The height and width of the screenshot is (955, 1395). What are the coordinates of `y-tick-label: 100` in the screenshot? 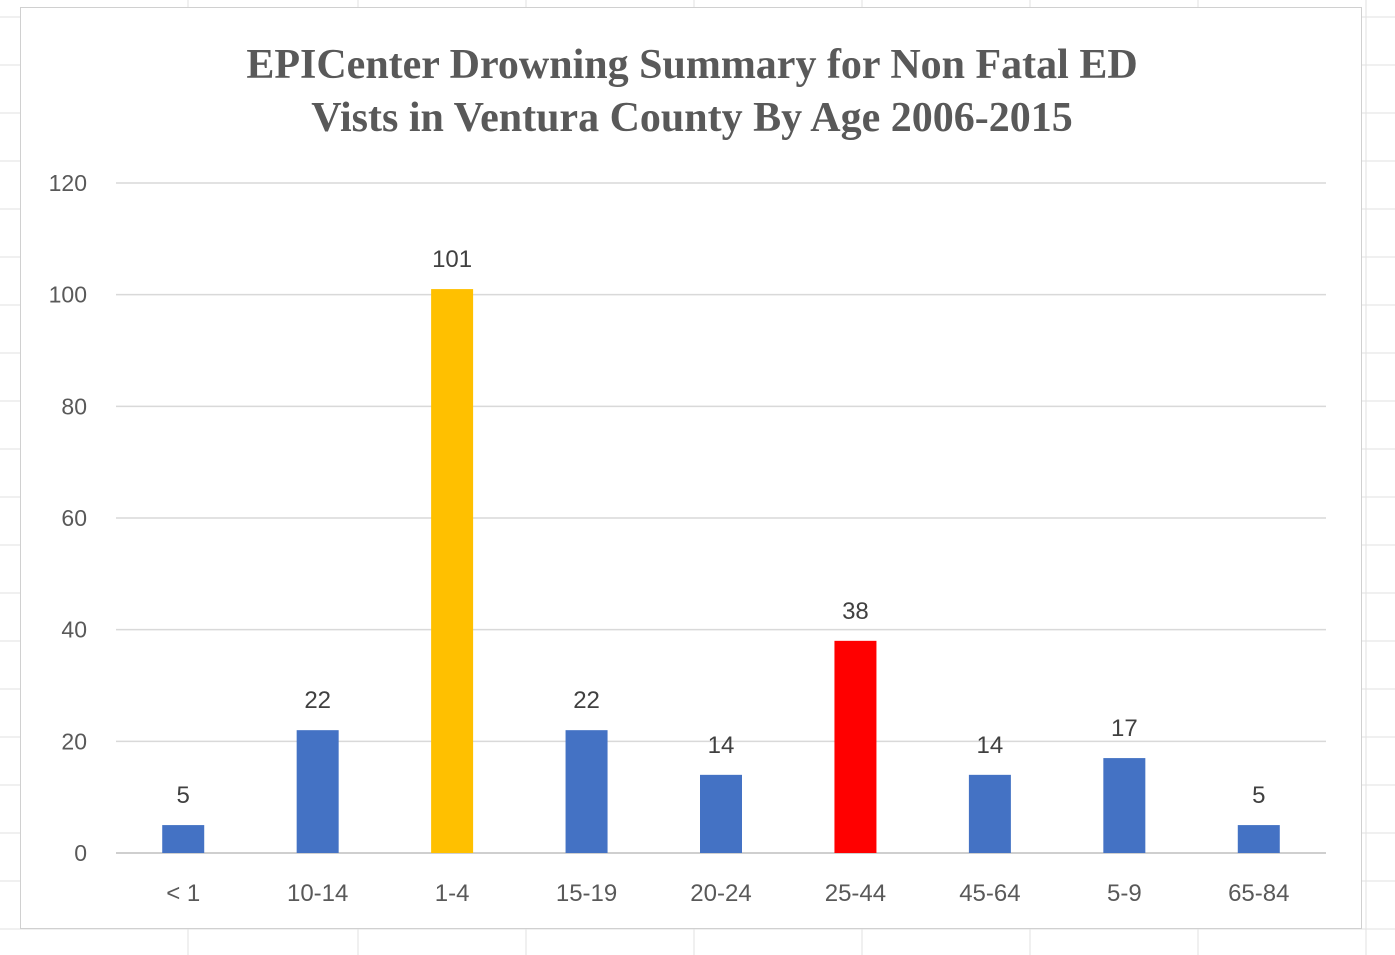 It's located at (68, 295).